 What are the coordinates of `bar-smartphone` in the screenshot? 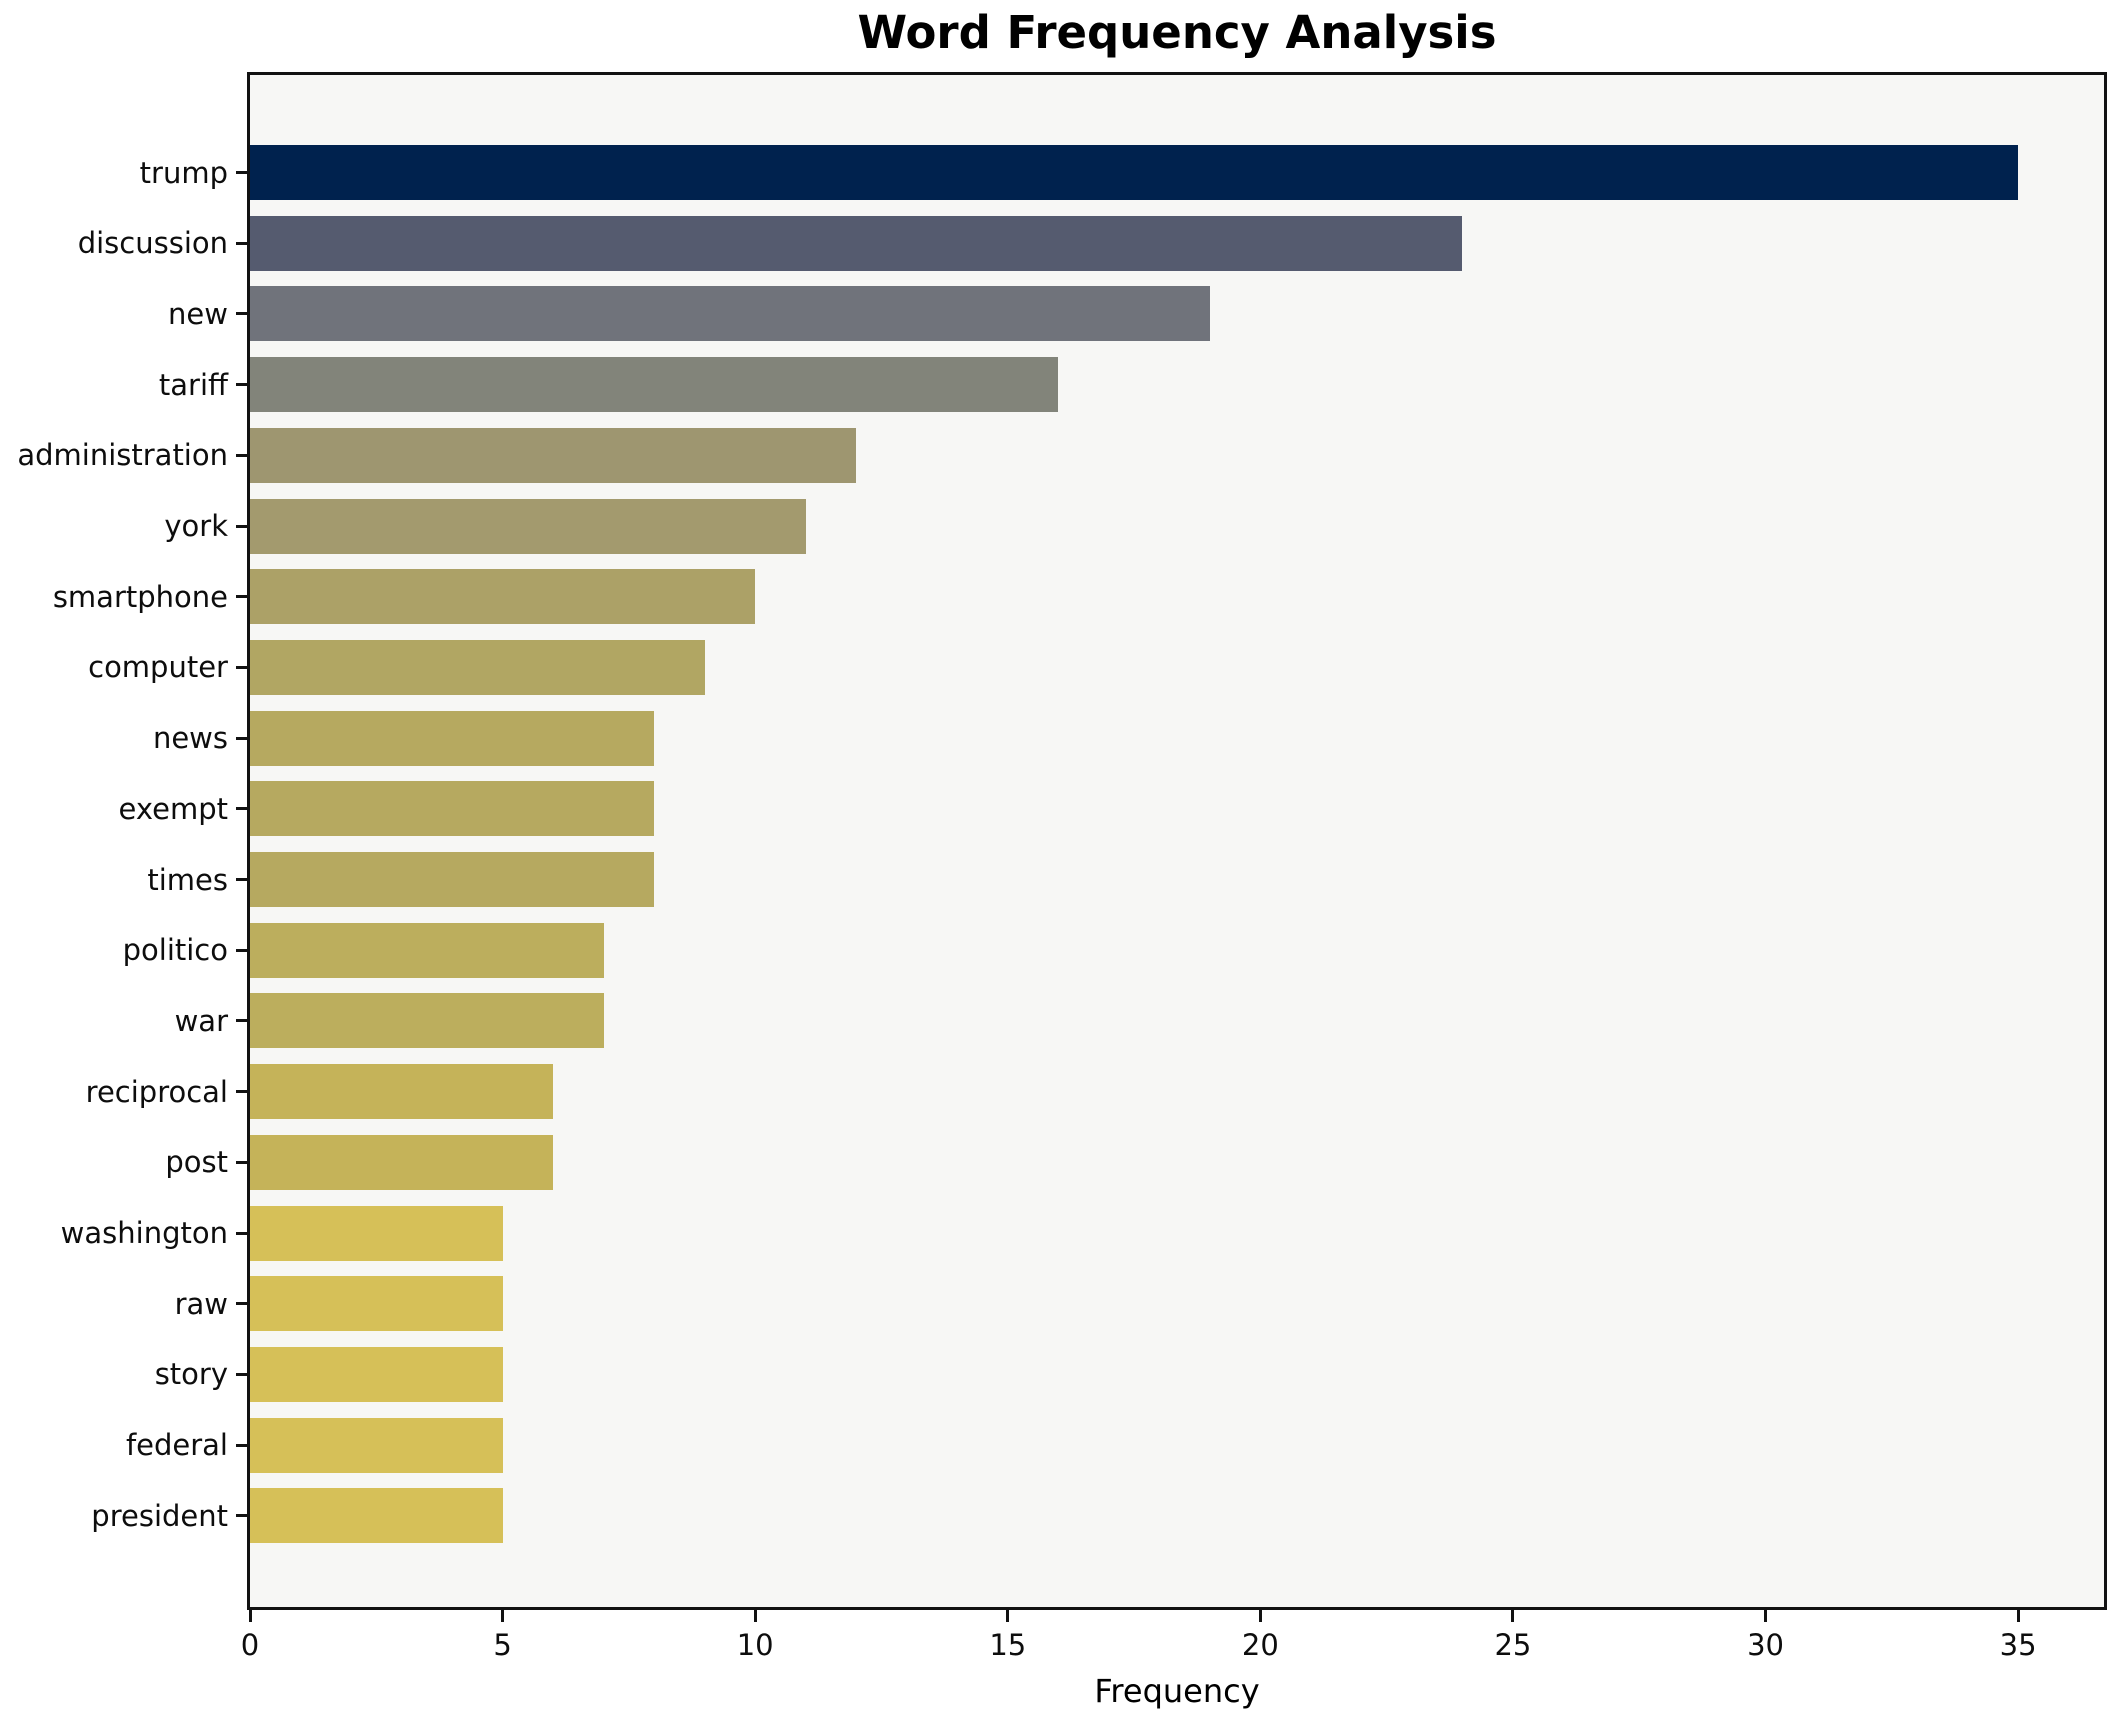 It's located at (503, 597).